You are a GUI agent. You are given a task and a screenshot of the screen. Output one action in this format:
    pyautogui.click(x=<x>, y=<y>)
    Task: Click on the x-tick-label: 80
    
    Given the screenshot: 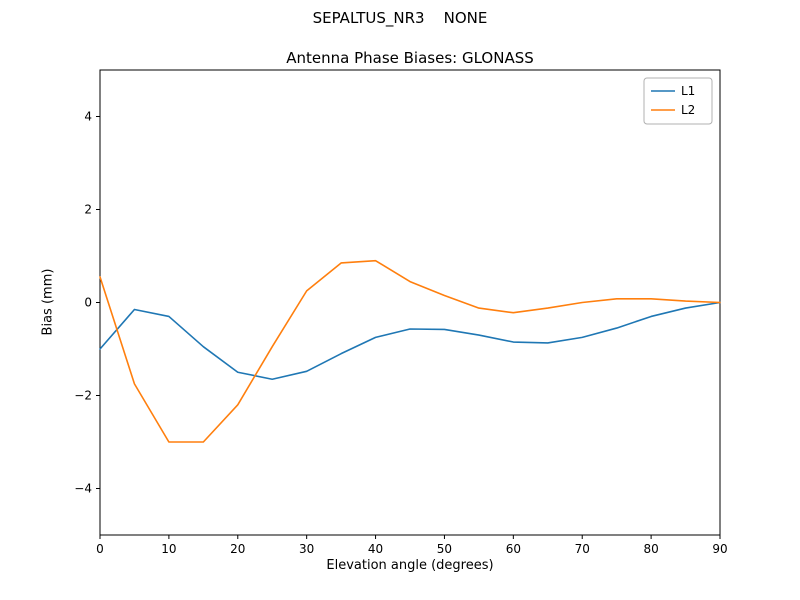 What is the action you would take?
    pyautogui.click(x=650, y=549)
    